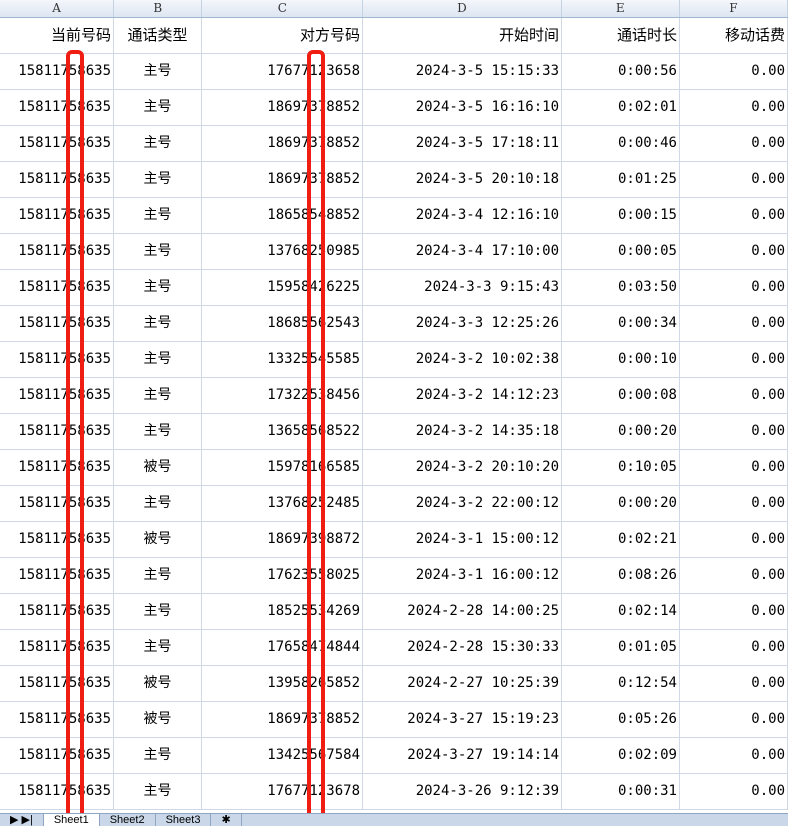 The width and height of the screenshot is (788, 826). Describe the element at coordinates (621, 179) in the screenshot. I see `duration-cell: 0:01:25` at that location.